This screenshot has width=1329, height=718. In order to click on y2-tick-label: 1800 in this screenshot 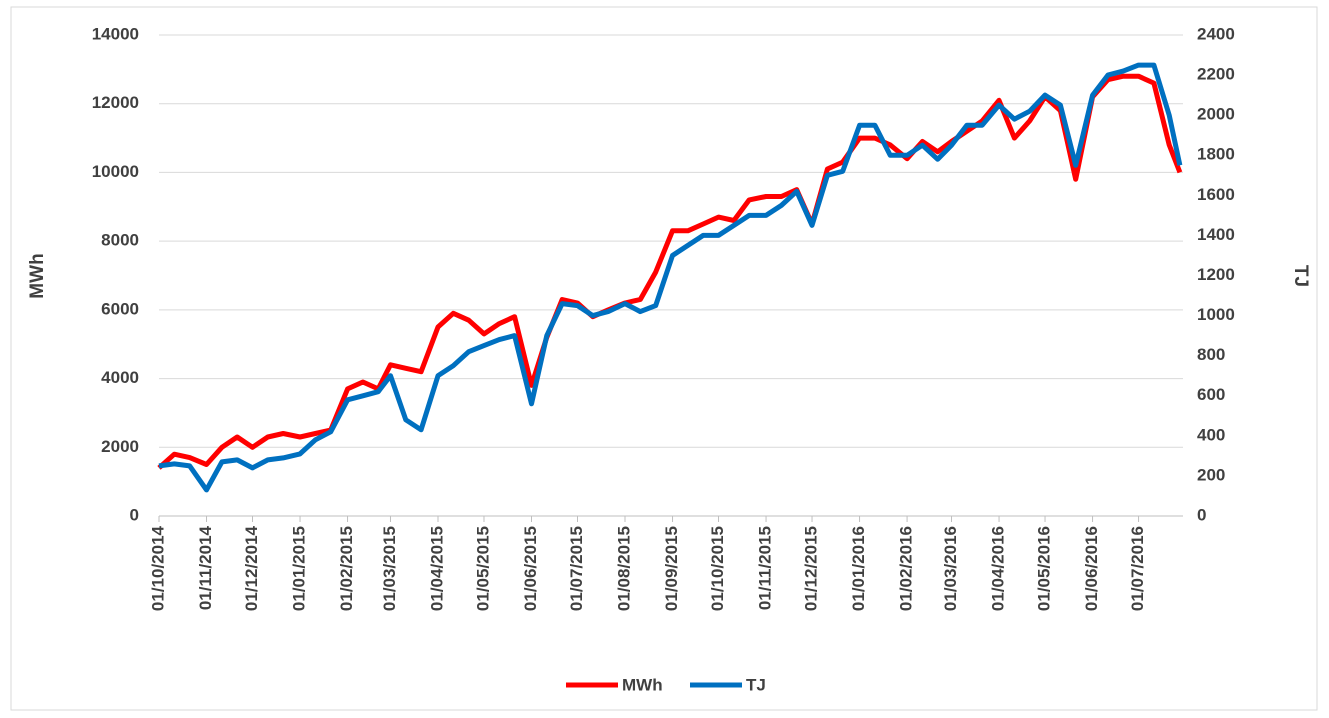, I will do `click(1216, 154)`.